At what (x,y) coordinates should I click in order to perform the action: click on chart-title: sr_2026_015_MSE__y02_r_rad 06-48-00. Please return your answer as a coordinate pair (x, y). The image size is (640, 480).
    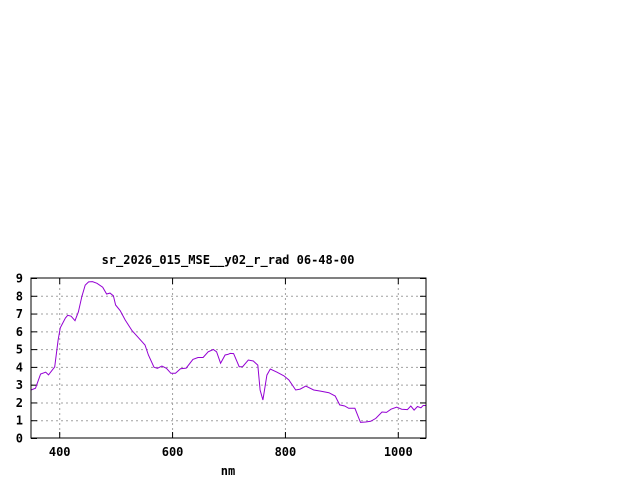
    Looking at the image, I should click on (228, 260).